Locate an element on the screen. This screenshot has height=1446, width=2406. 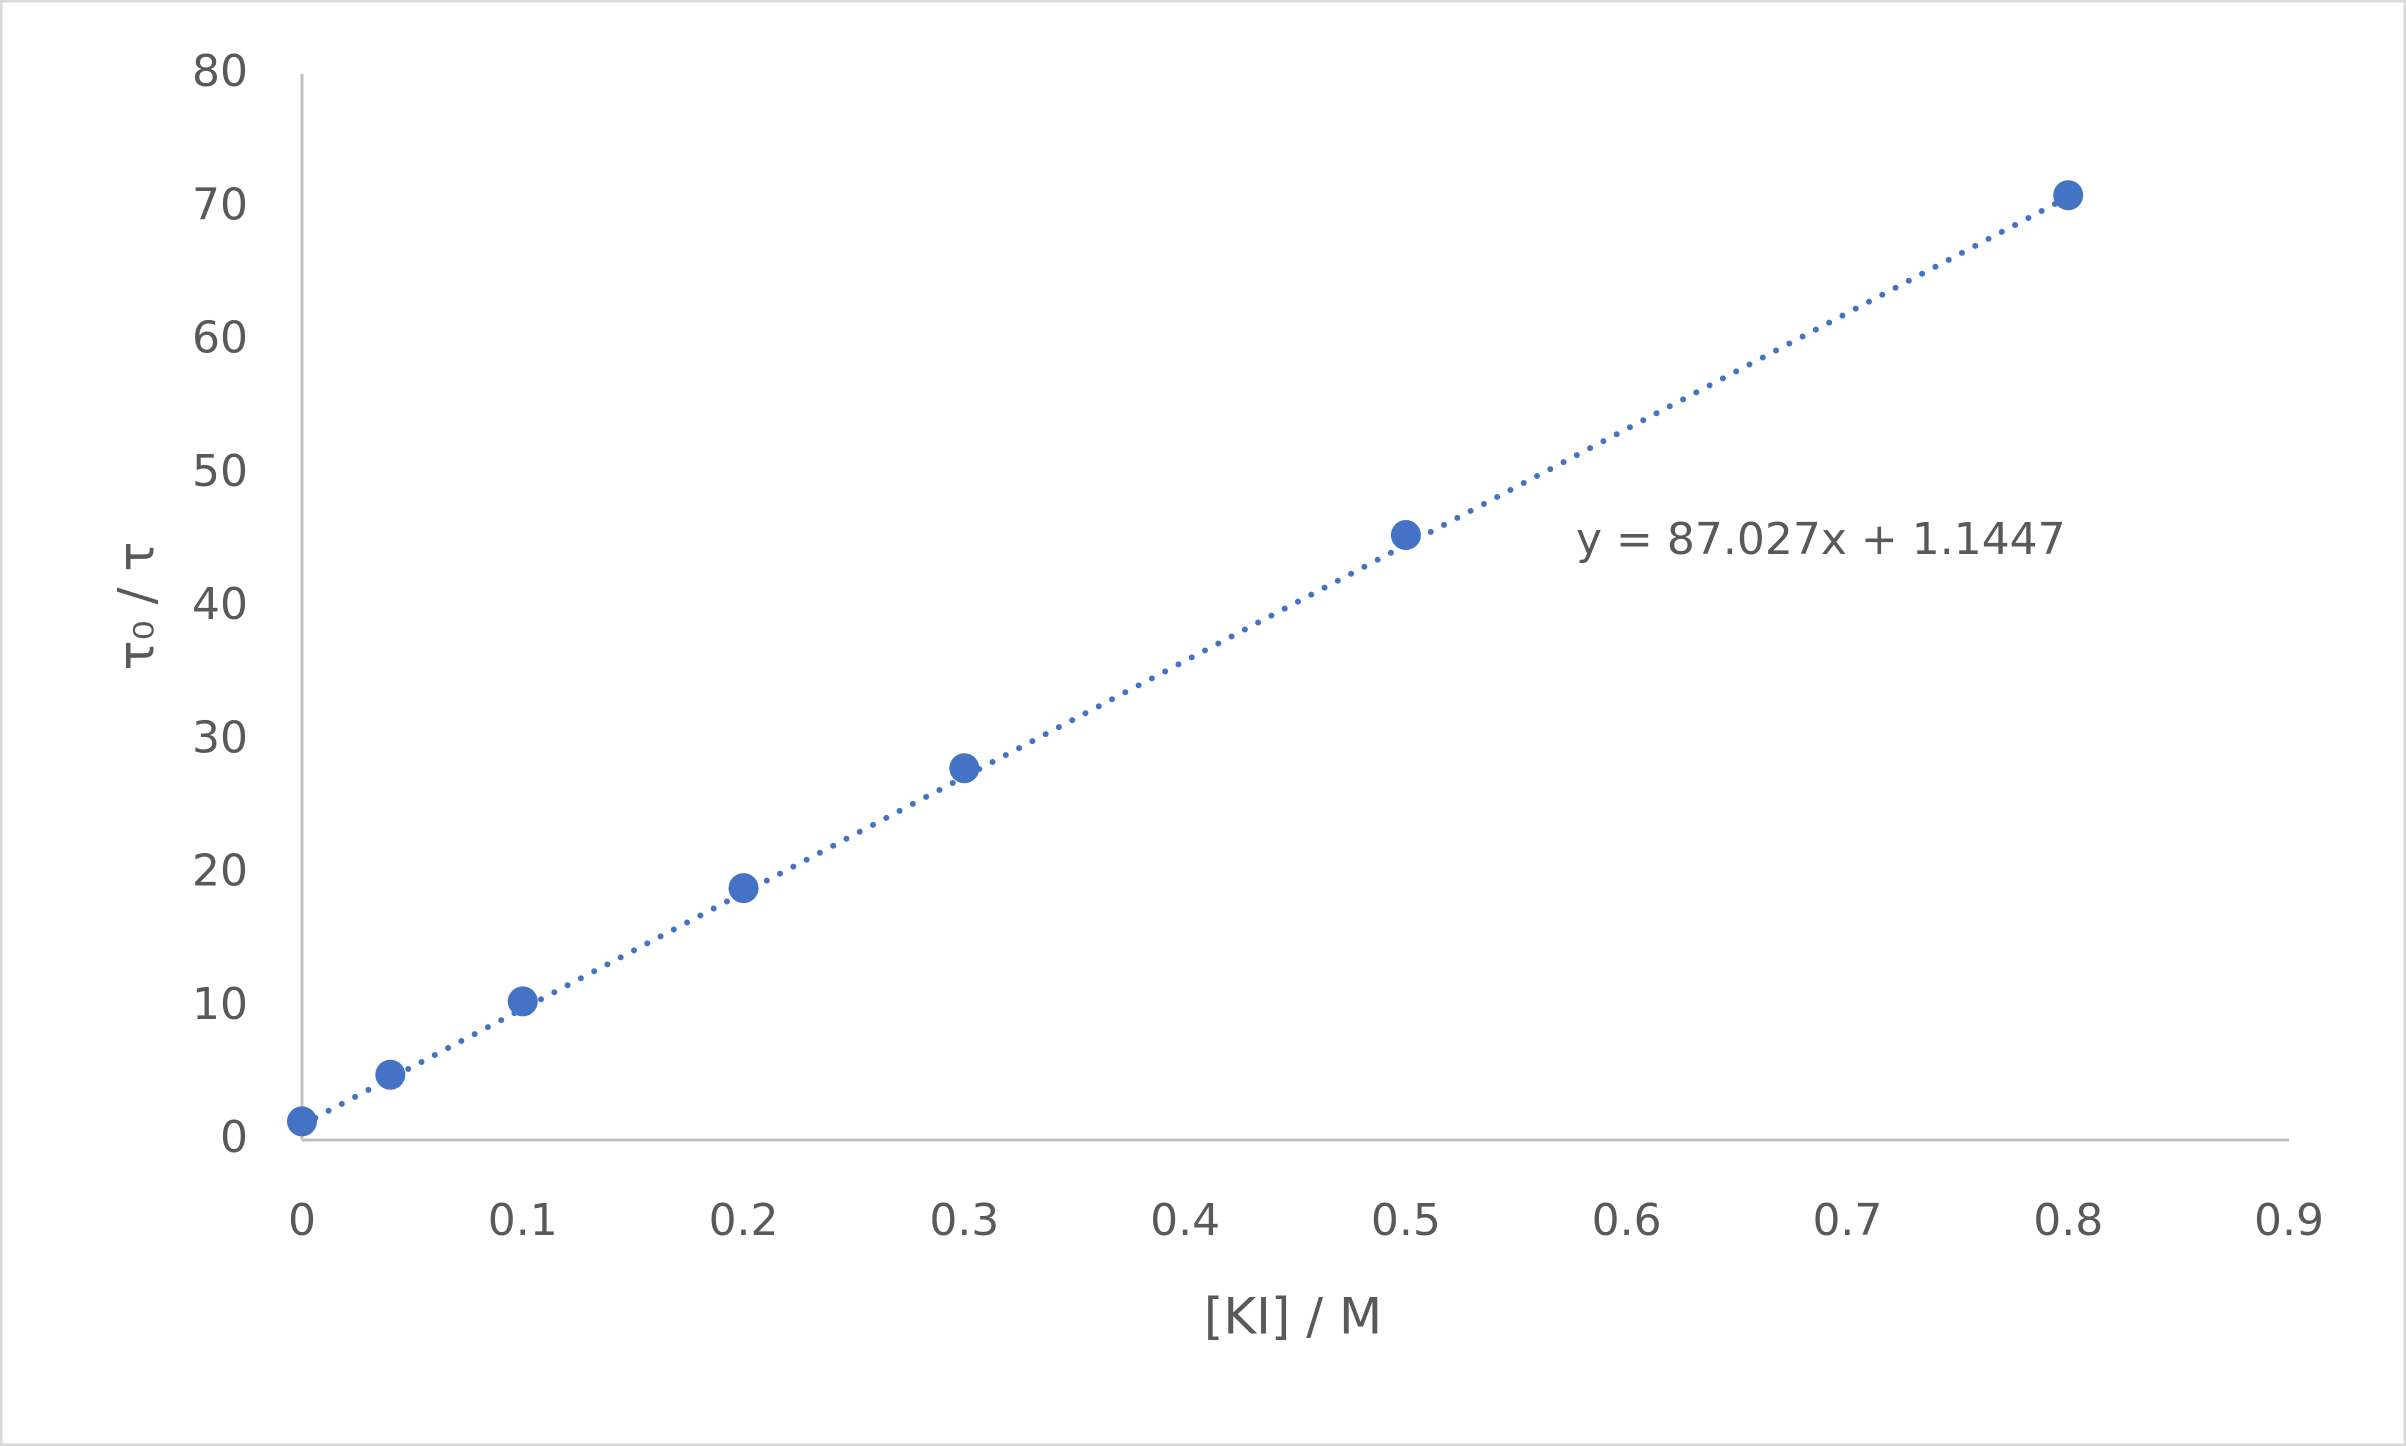
x-tick-label: 0.8 is located at coordinates (2068, 1220).